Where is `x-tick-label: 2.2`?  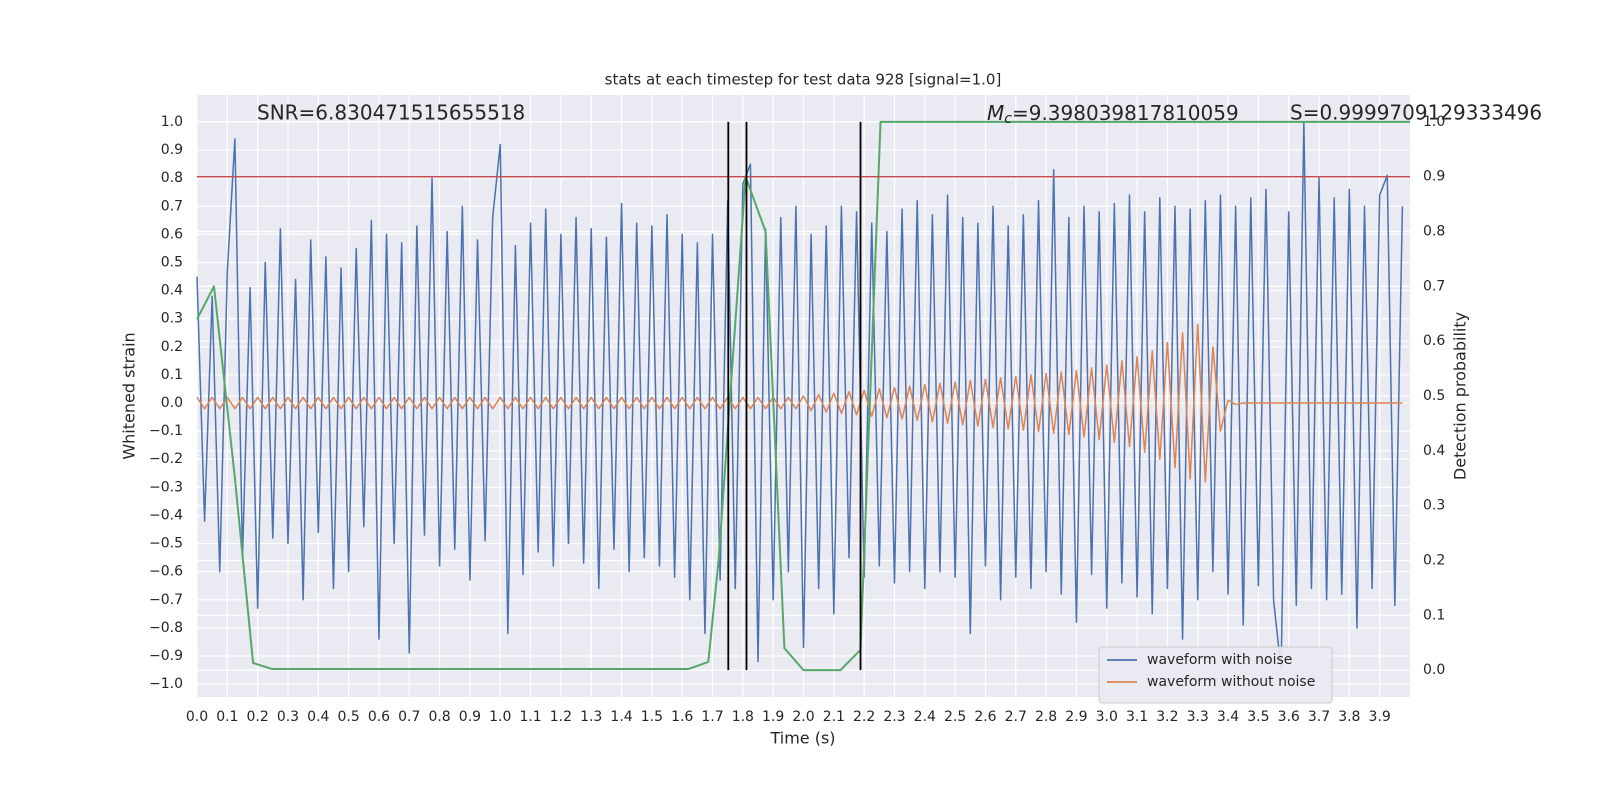 x-tick-label: 2.2 is located at coordinates (864, 717).